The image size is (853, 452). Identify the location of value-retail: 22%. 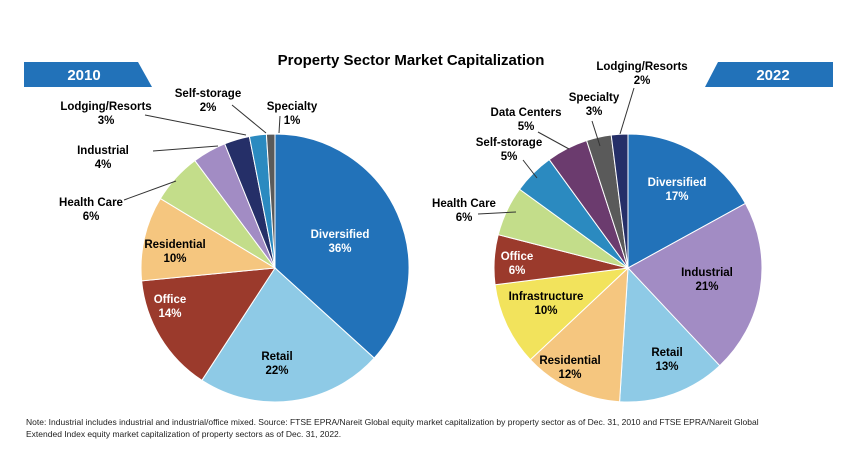
(276, 371).